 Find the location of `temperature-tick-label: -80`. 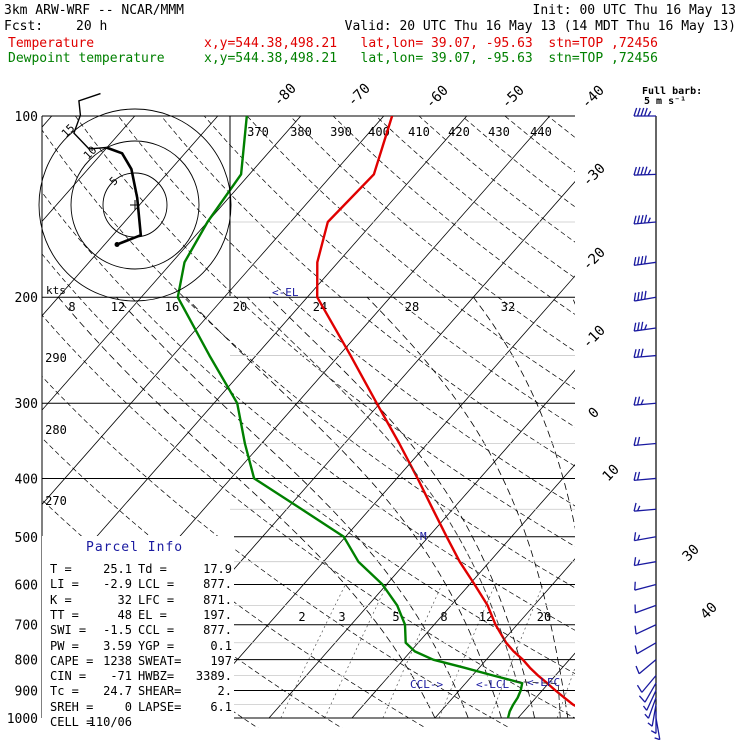

temperature-tick-label: -80 is located at coordinates (285, 95).